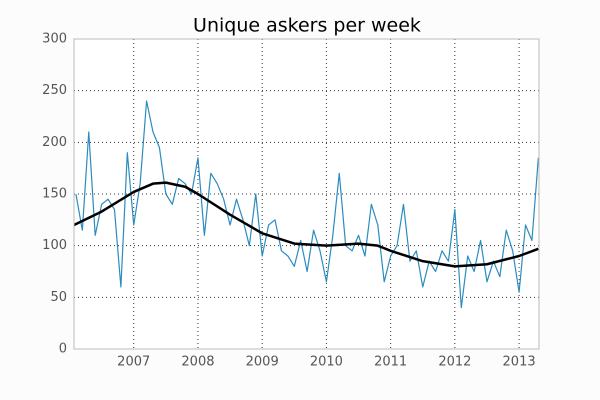 This screenshot has width=600, height=400. What do you see at coordinates (519, 362) in the screenshot?
I see `x-tick-label: 2013` at bounding box center [519, 362].